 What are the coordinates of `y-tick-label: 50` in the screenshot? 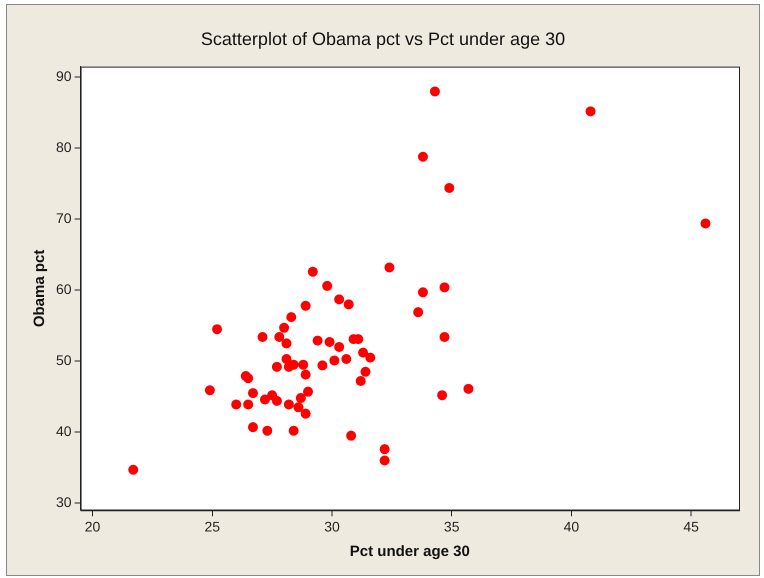 It's located at (64, 360).